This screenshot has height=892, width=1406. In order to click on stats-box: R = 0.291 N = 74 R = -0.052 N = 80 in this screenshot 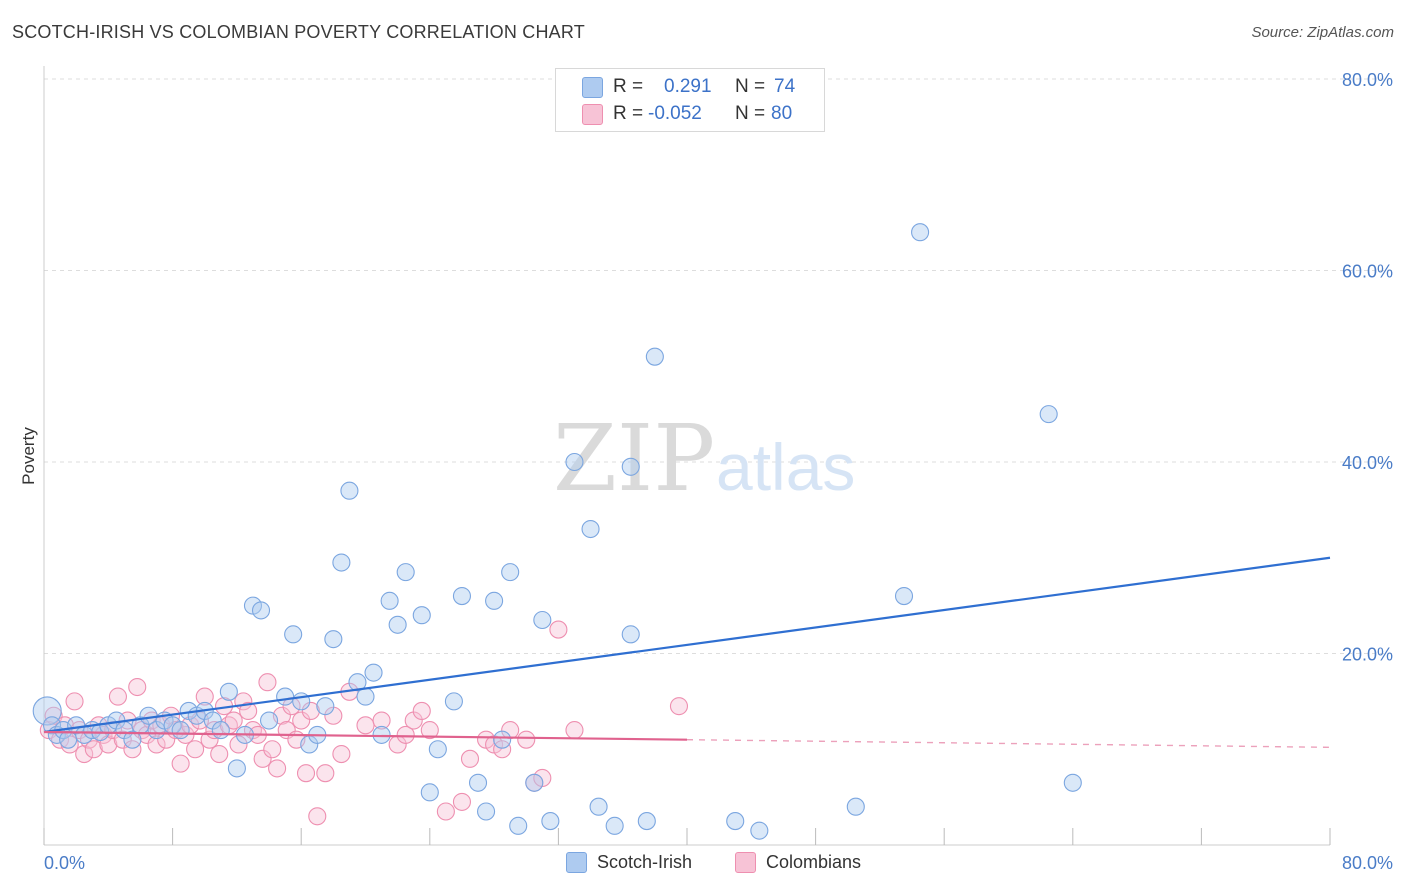, I will do `click(690, 100)`.